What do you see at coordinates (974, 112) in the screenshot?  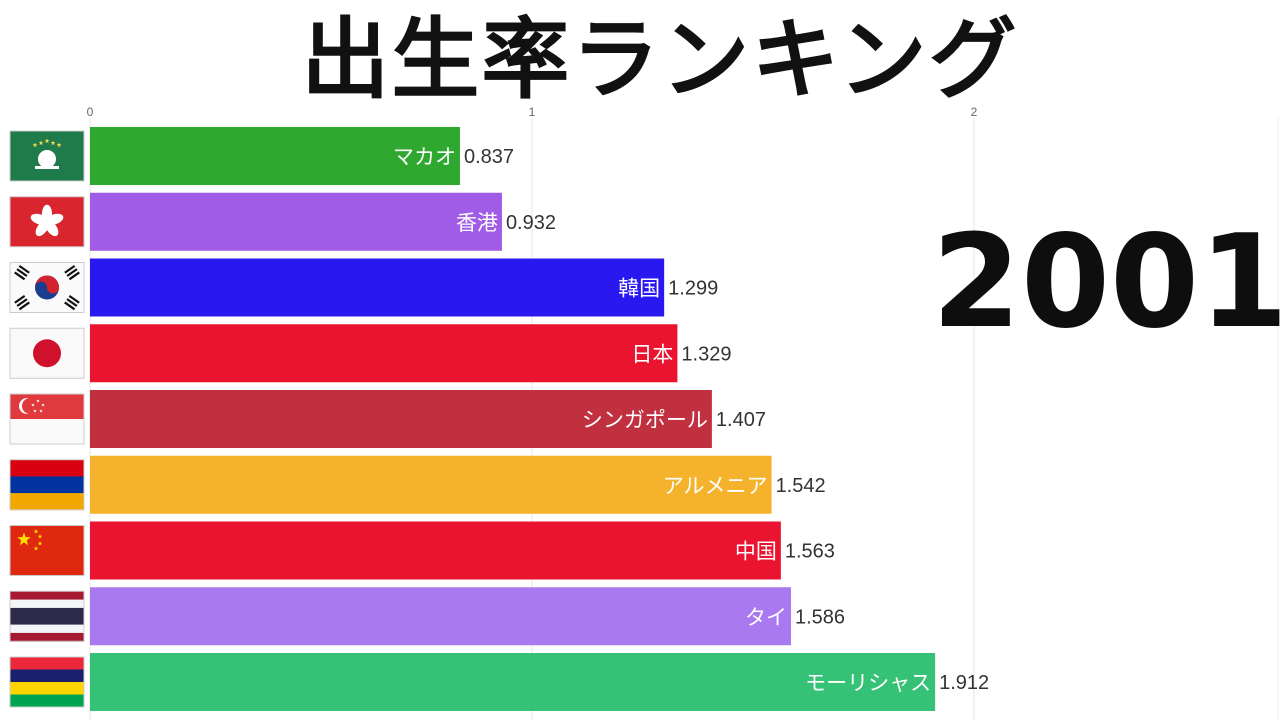 I see `x-tick-label: 2` at bounding box center [974, 112].